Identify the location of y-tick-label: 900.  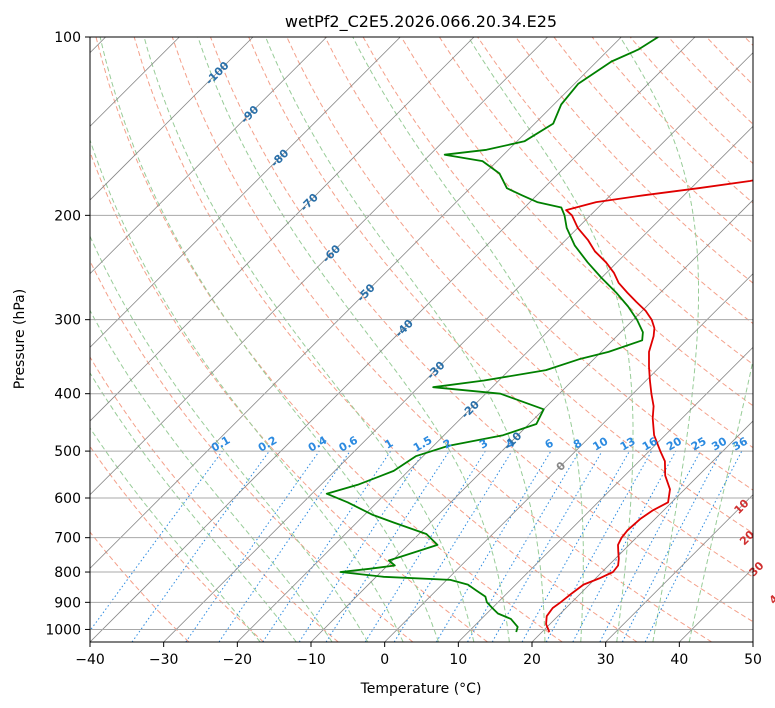
(67, 603).